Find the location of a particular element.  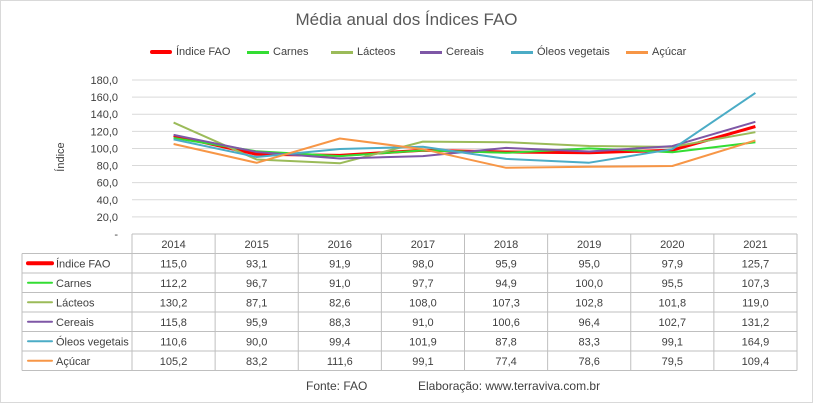

data-label: 130,2 is located at coordinates (174, 304).